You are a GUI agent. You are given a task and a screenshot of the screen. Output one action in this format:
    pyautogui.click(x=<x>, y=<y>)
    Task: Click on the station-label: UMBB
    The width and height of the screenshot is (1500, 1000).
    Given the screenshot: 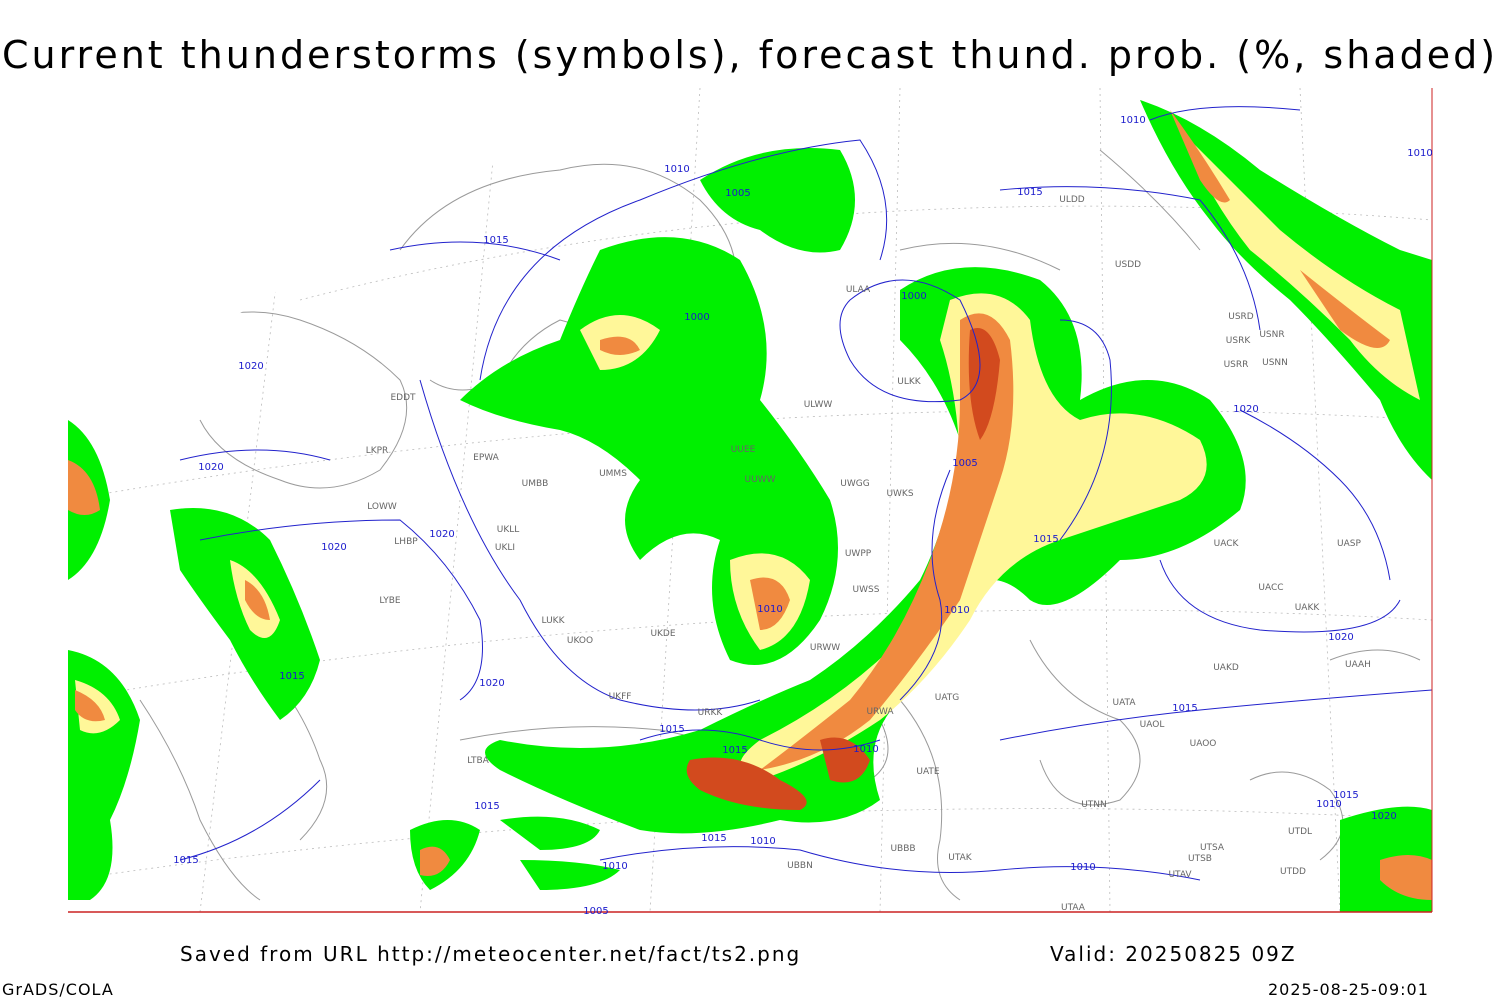 What is the action you would take?
    pyautogui.click(x=535, y=484)
    